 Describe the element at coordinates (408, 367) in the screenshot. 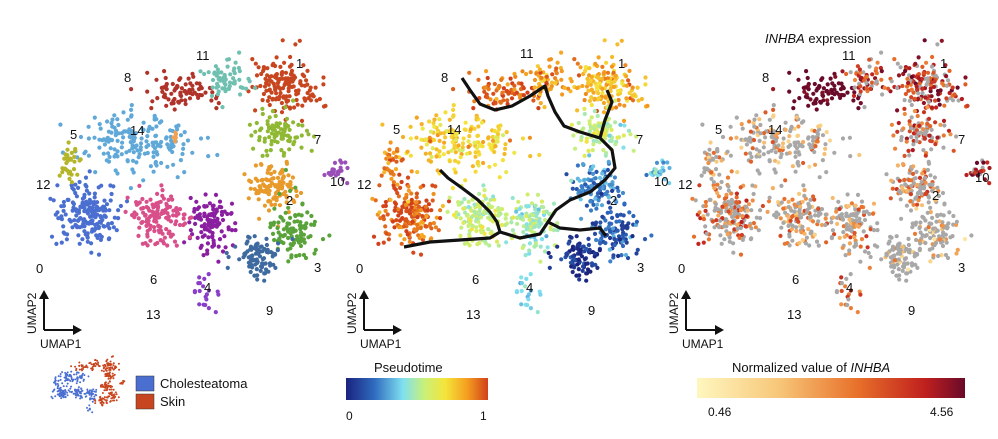

I see `pseudotime-colorbar-title: Pseudotime` at that location.